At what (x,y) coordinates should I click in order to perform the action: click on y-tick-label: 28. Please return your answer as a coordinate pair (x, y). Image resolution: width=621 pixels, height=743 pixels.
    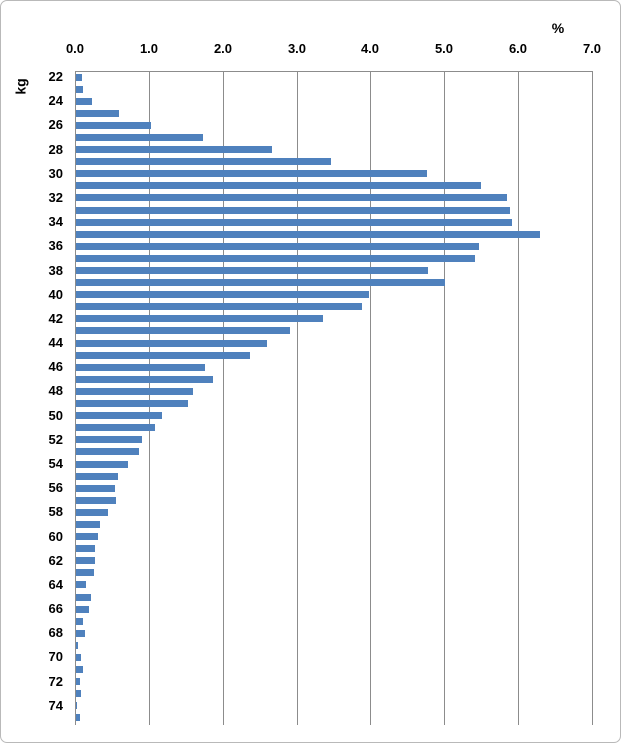
    Looking at the image, I should click on (55, 149).